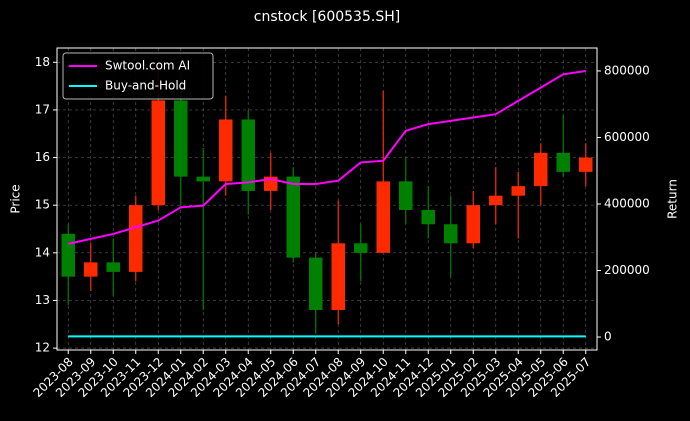  What do you see at coordinates (42, 300) in the screenshot?
I see `y-tick-label: 13` at bounding box center [42, 300].